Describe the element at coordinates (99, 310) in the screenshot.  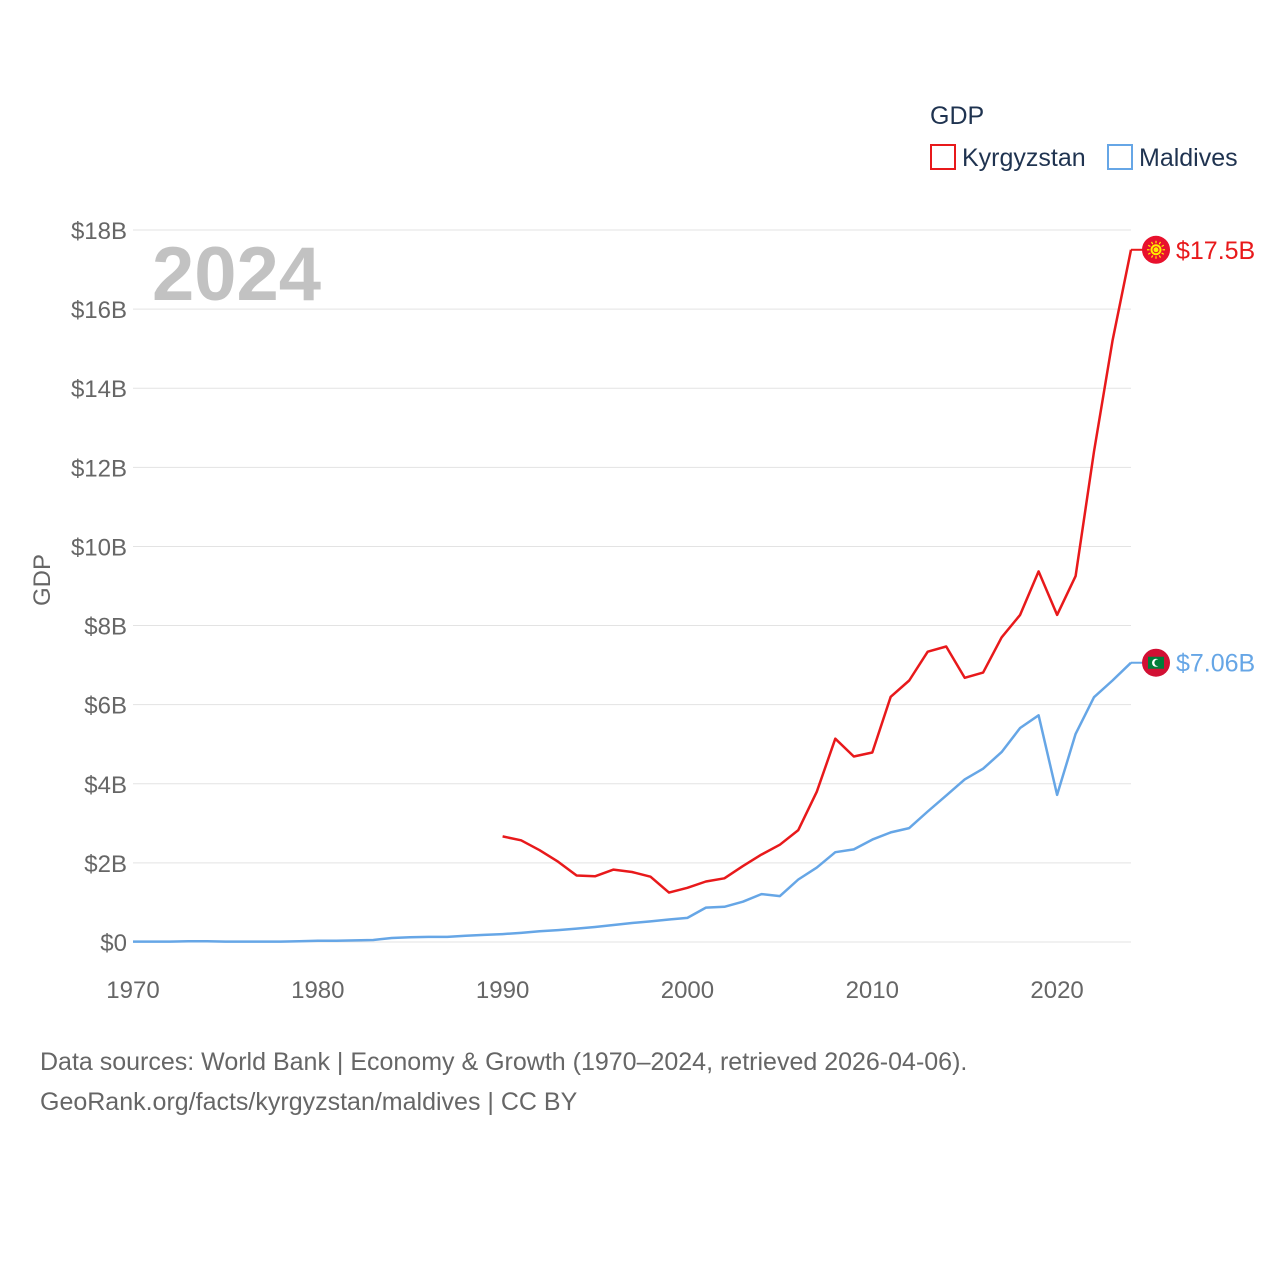
I see `y-tick-label: $16B` at that location.